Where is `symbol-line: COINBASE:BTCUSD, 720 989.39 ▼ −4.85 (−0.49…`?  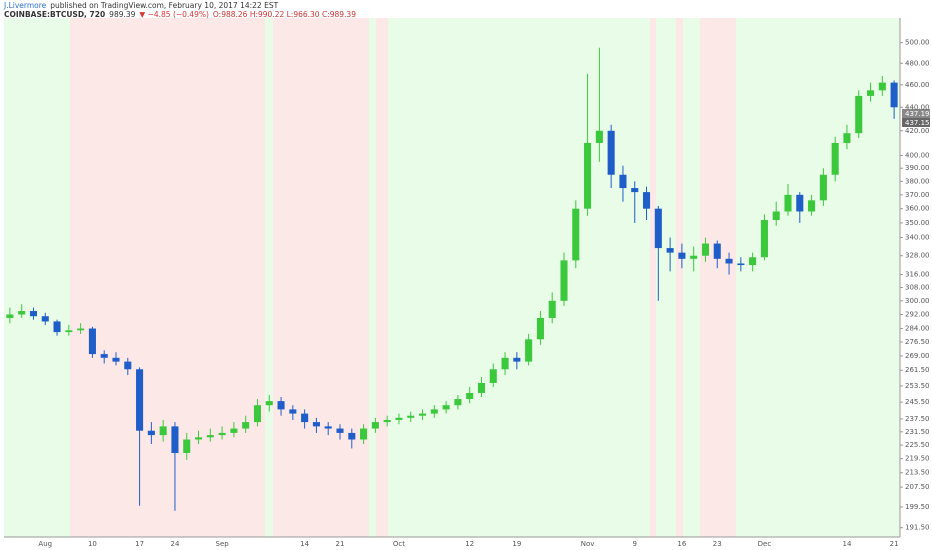
symbol-line: COINBASE:BTCUSD, 720 989.39 ▼ −4.85 (−0.49… is located at coordinates (182, 14).